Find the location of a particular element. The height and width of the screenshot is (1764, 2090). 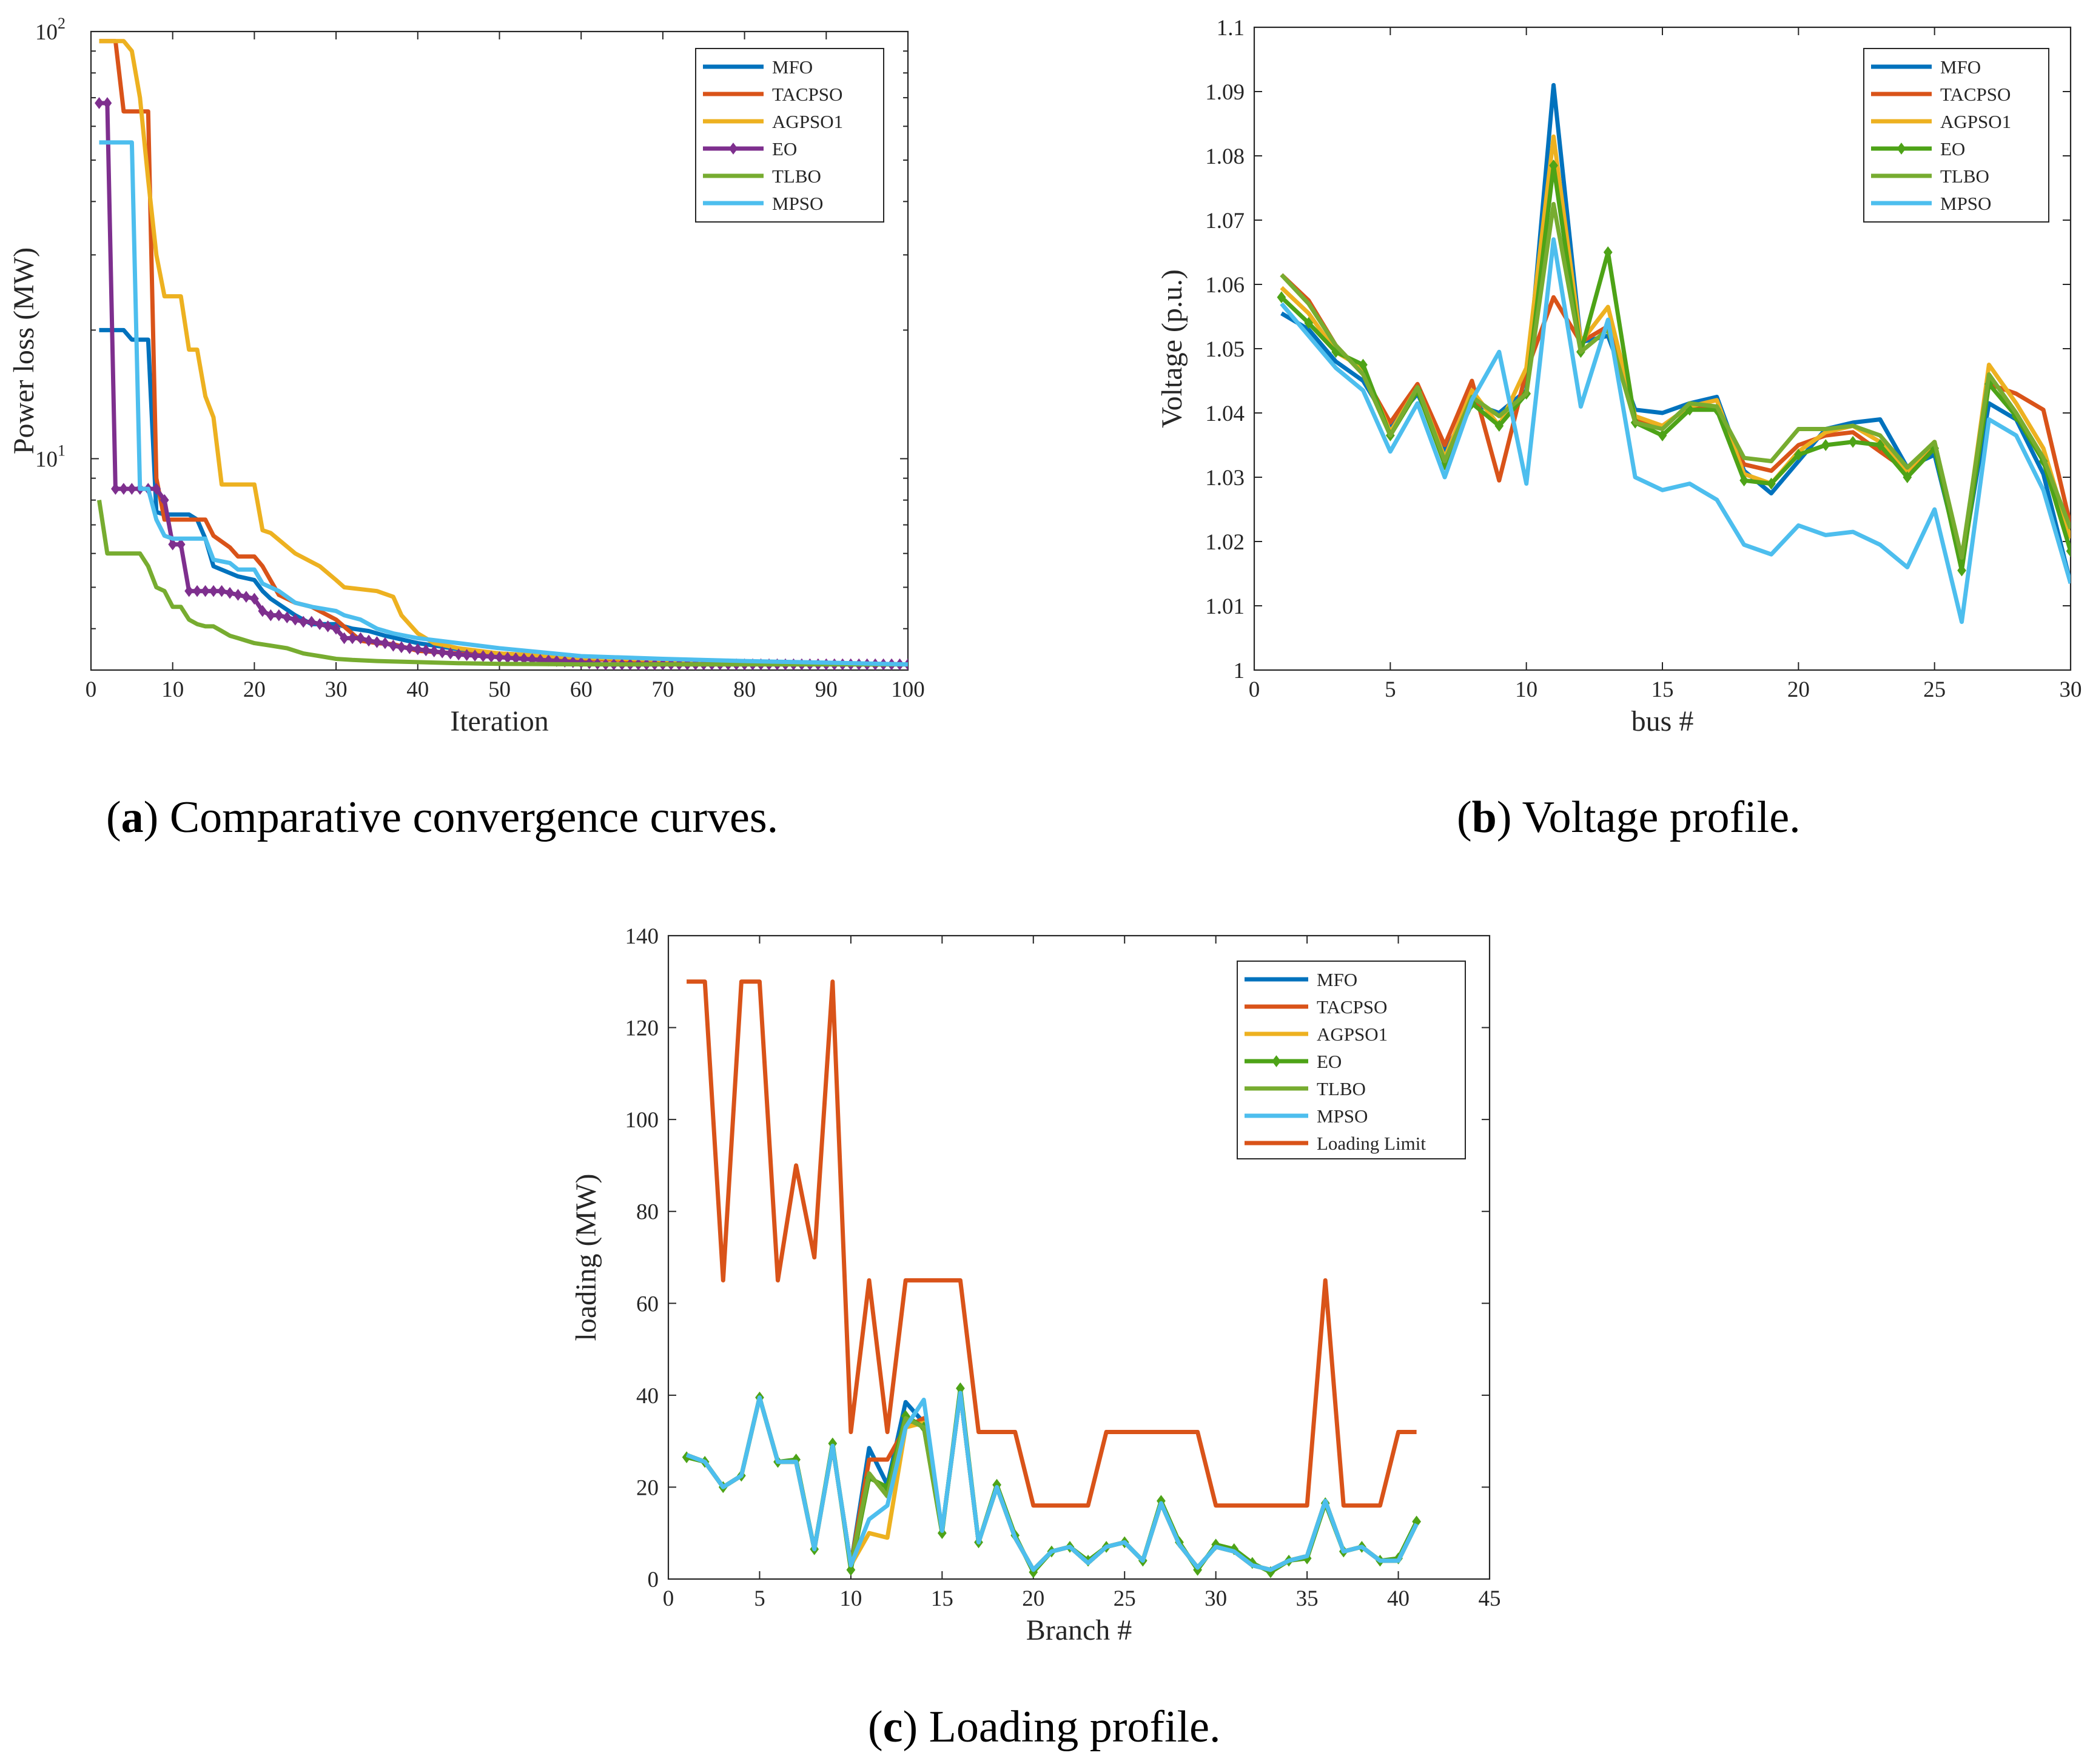

series-line-mfo is located at coordinates (504, 497).